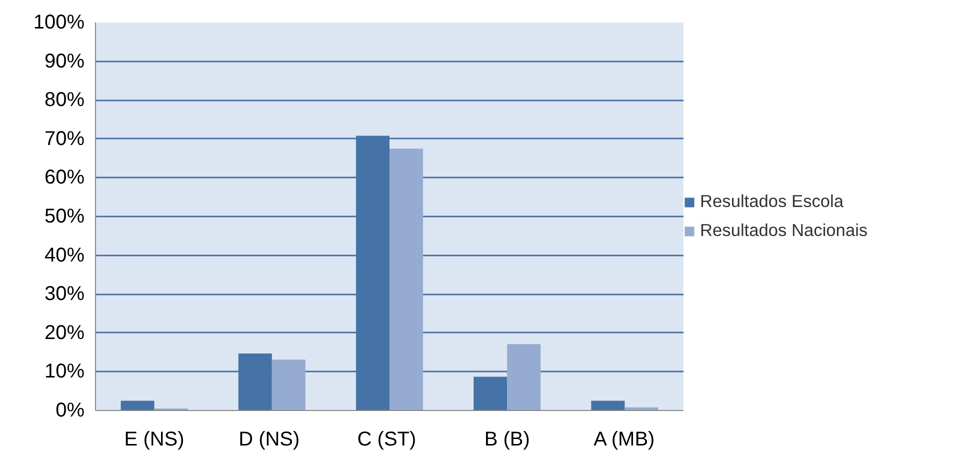 The width and height of the screenshot is (965, 462). I want to click on y-tick-label: 0%, so click(70, 411).